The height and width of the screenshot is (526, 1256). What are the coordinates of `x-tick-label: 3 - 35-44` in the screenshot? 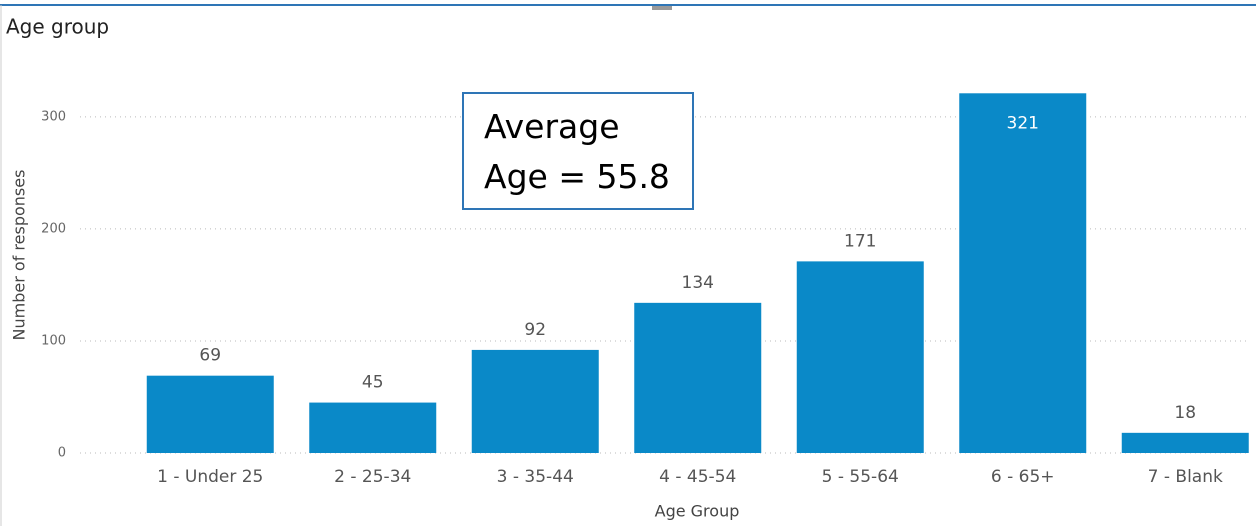 It's located at (535, 477).